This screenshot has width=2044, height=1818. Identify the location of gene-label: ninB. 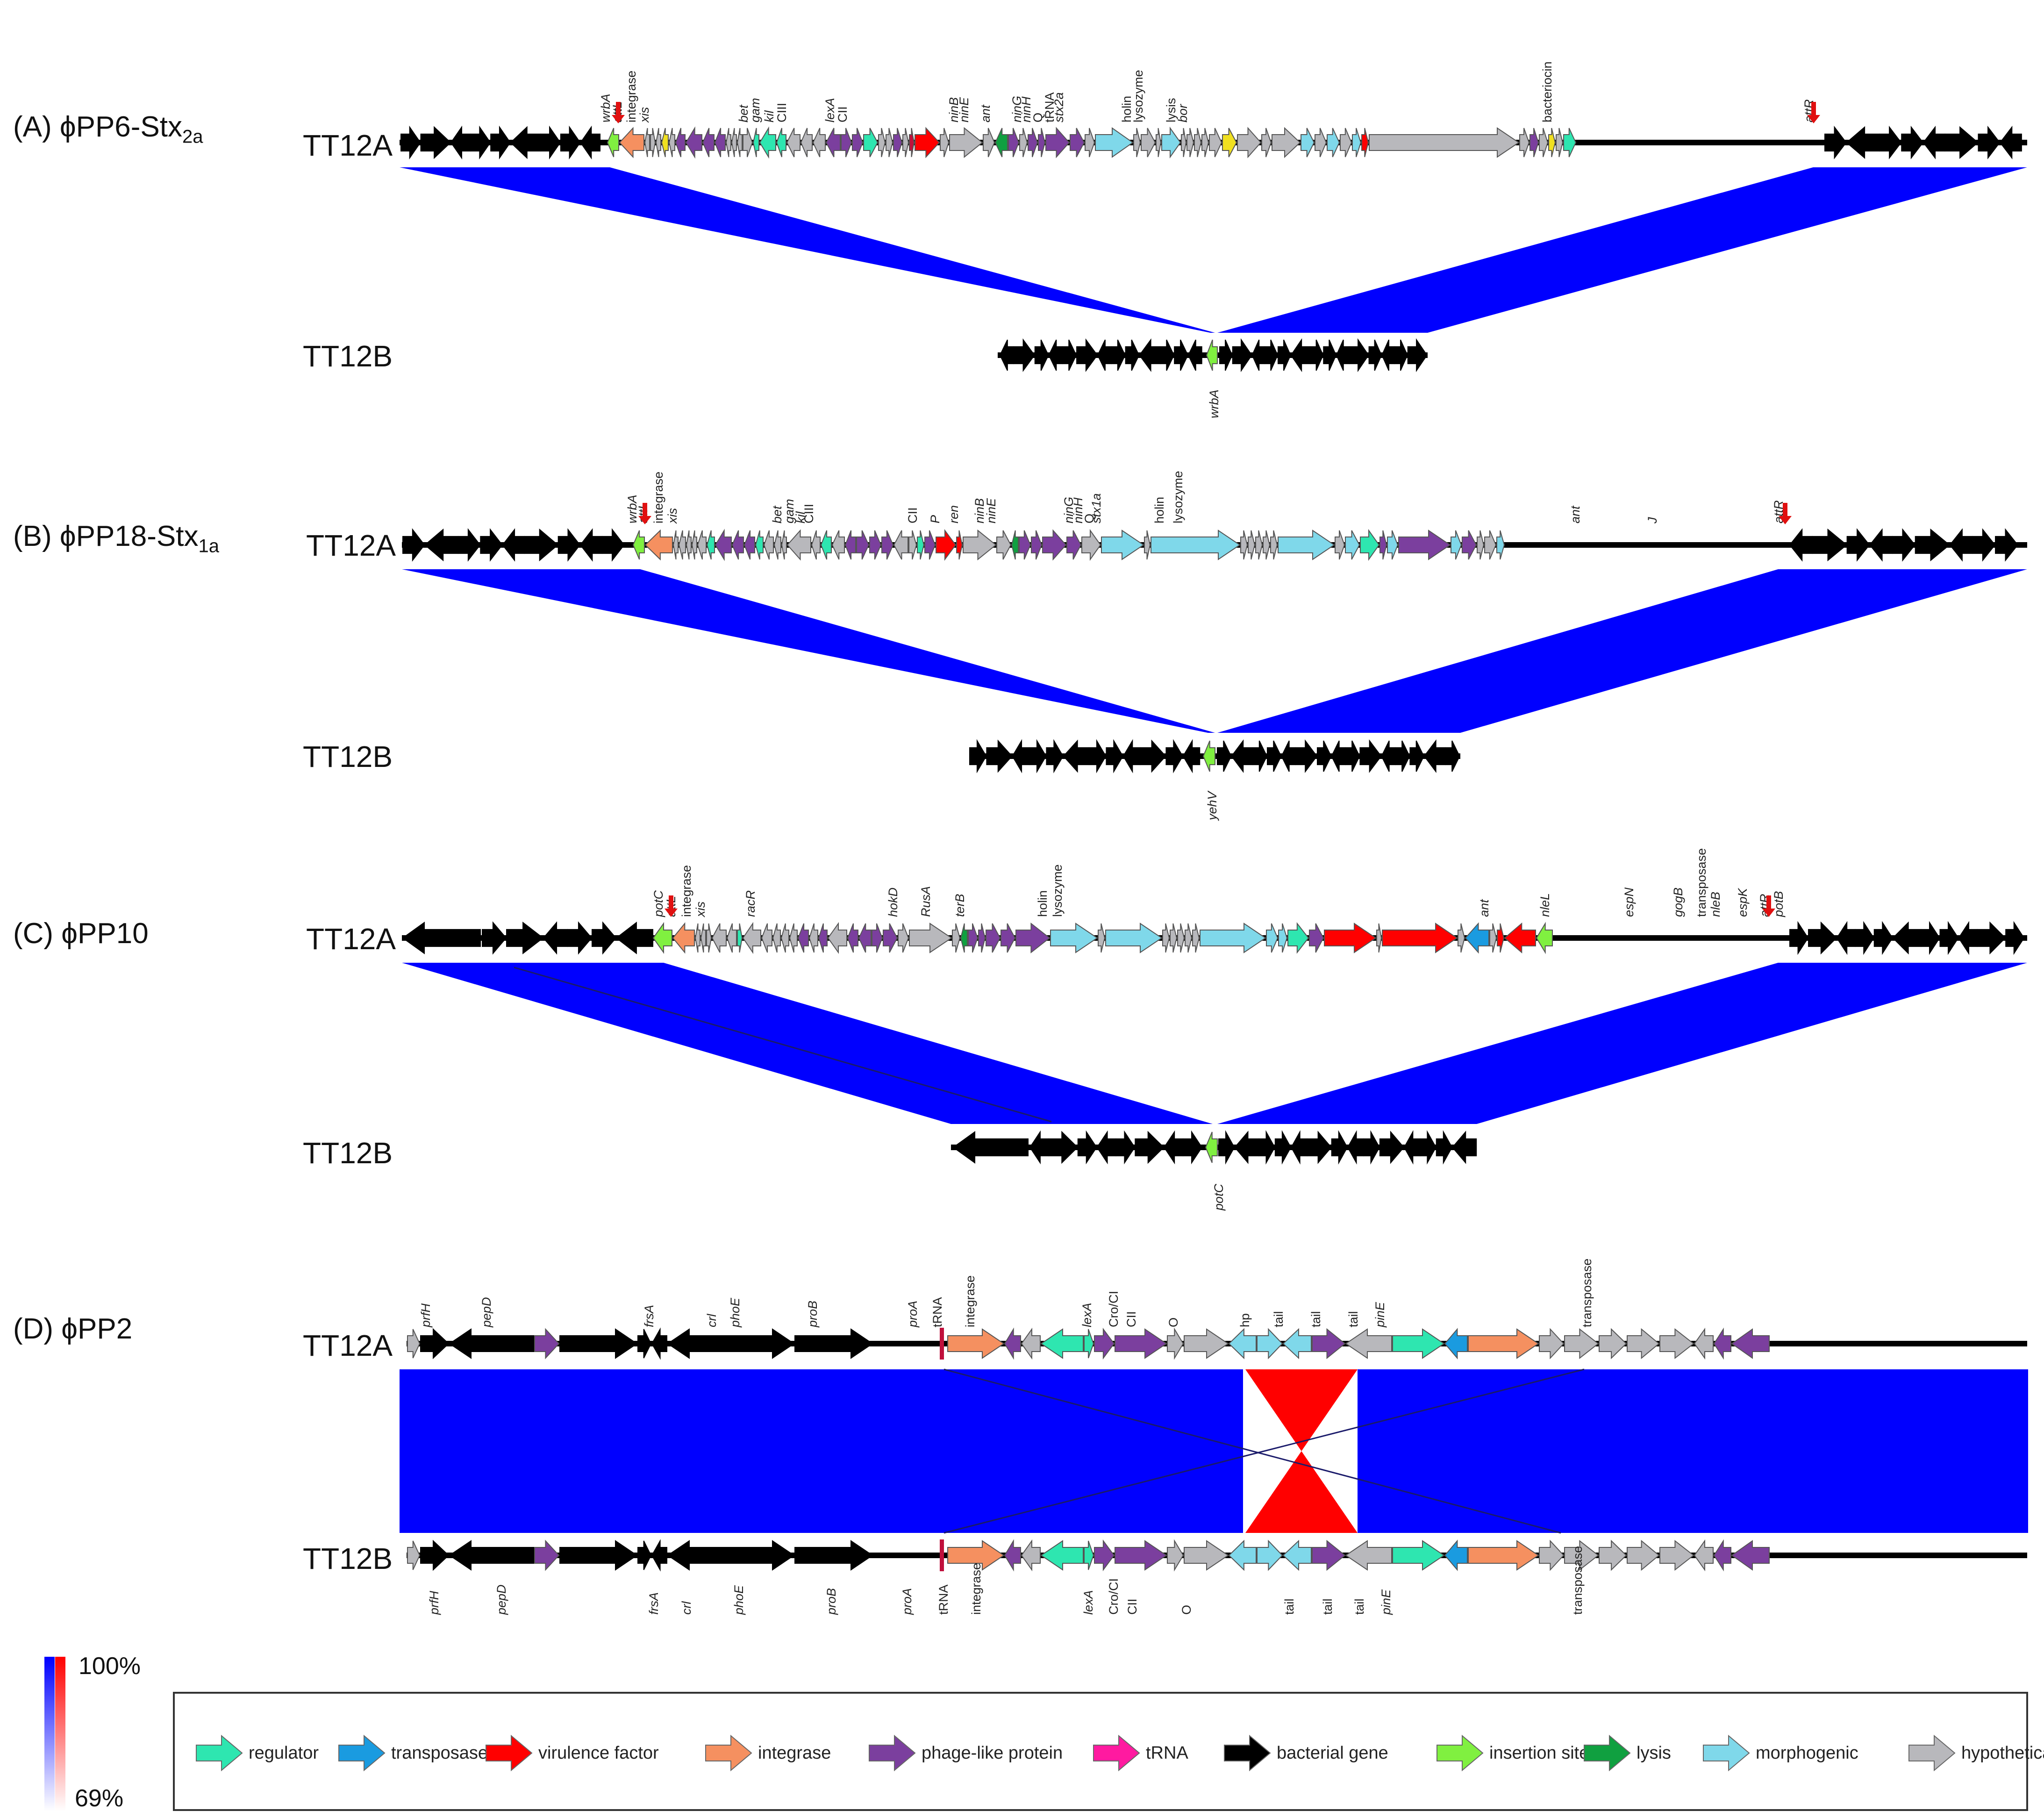
(954, 109).